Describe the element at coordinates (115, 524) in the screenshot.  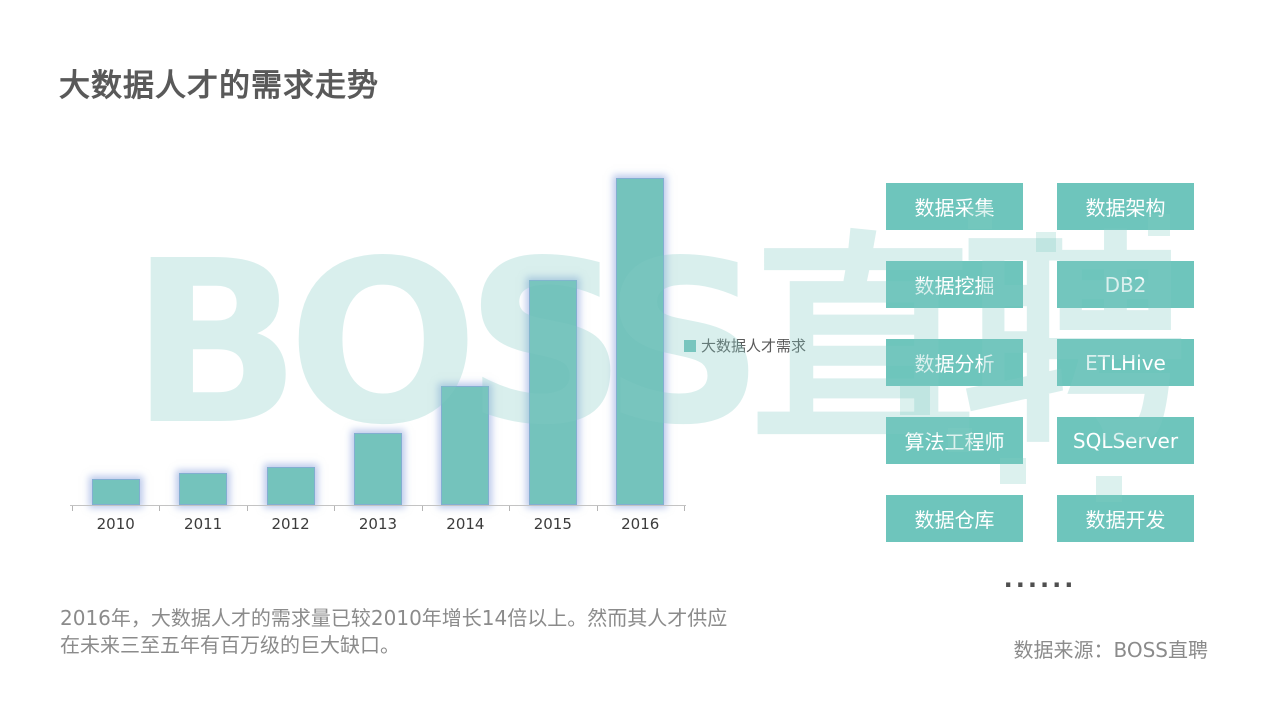
I see `x-axis-label: 2010` at that location.